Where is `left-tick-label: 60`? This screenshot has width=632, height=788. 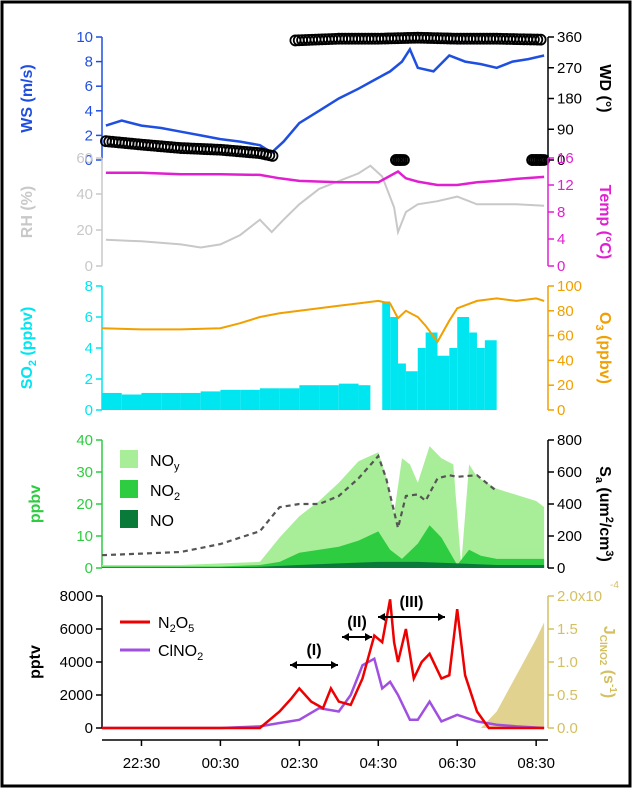 left-tick-label: 60 is located at coordinates (84, 158).